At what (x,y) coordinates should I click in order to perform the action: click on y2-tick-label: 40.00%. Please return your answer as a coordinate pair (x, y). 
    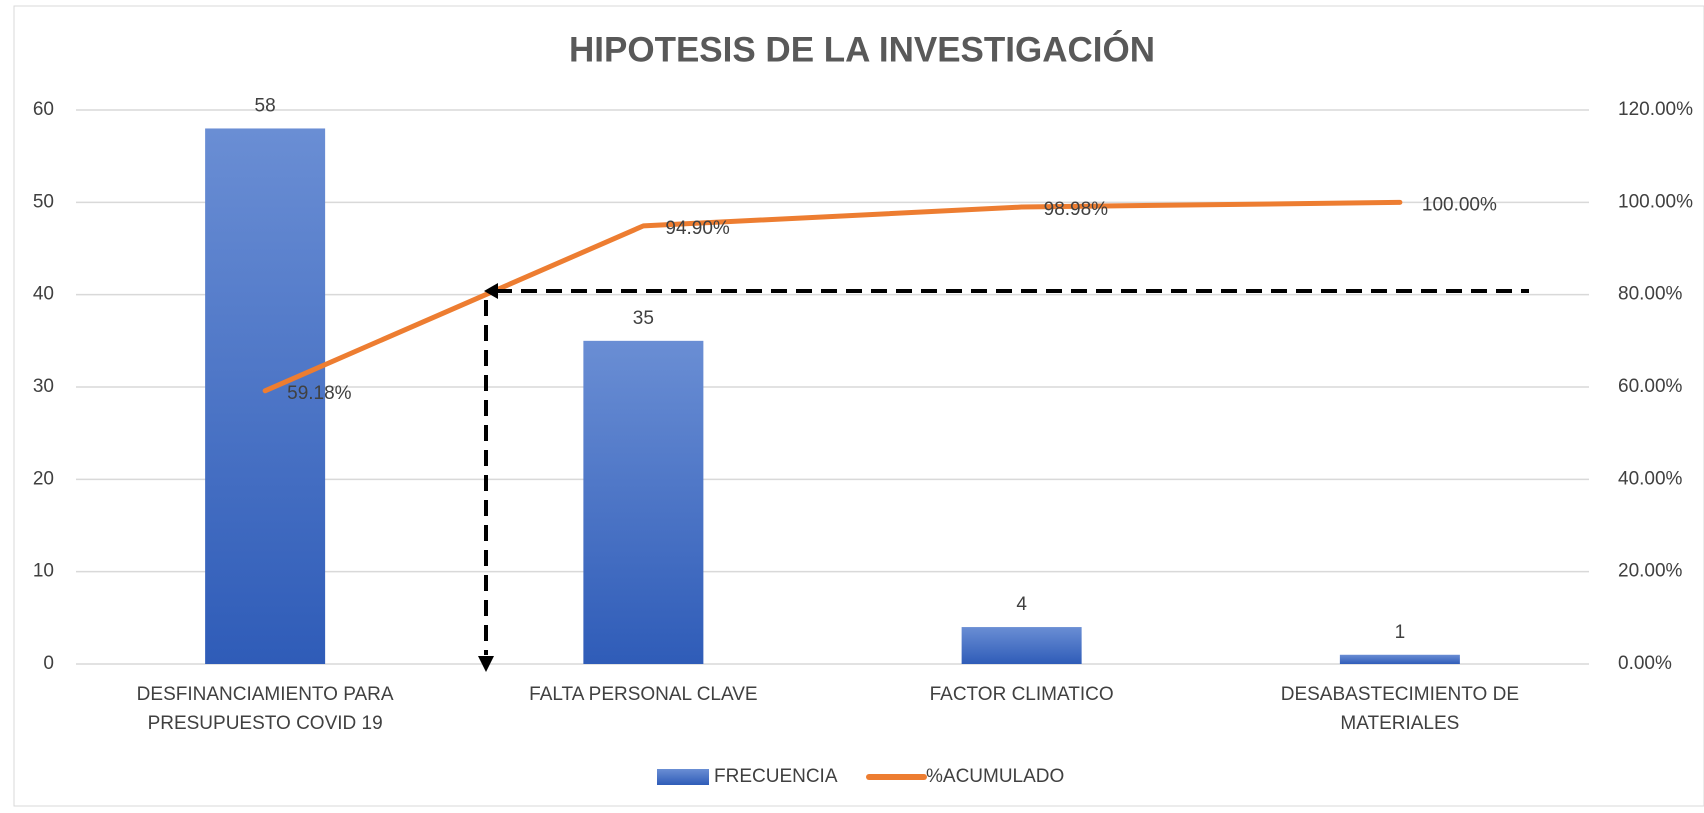
    Looking at the image, I should click on (1650, 478).